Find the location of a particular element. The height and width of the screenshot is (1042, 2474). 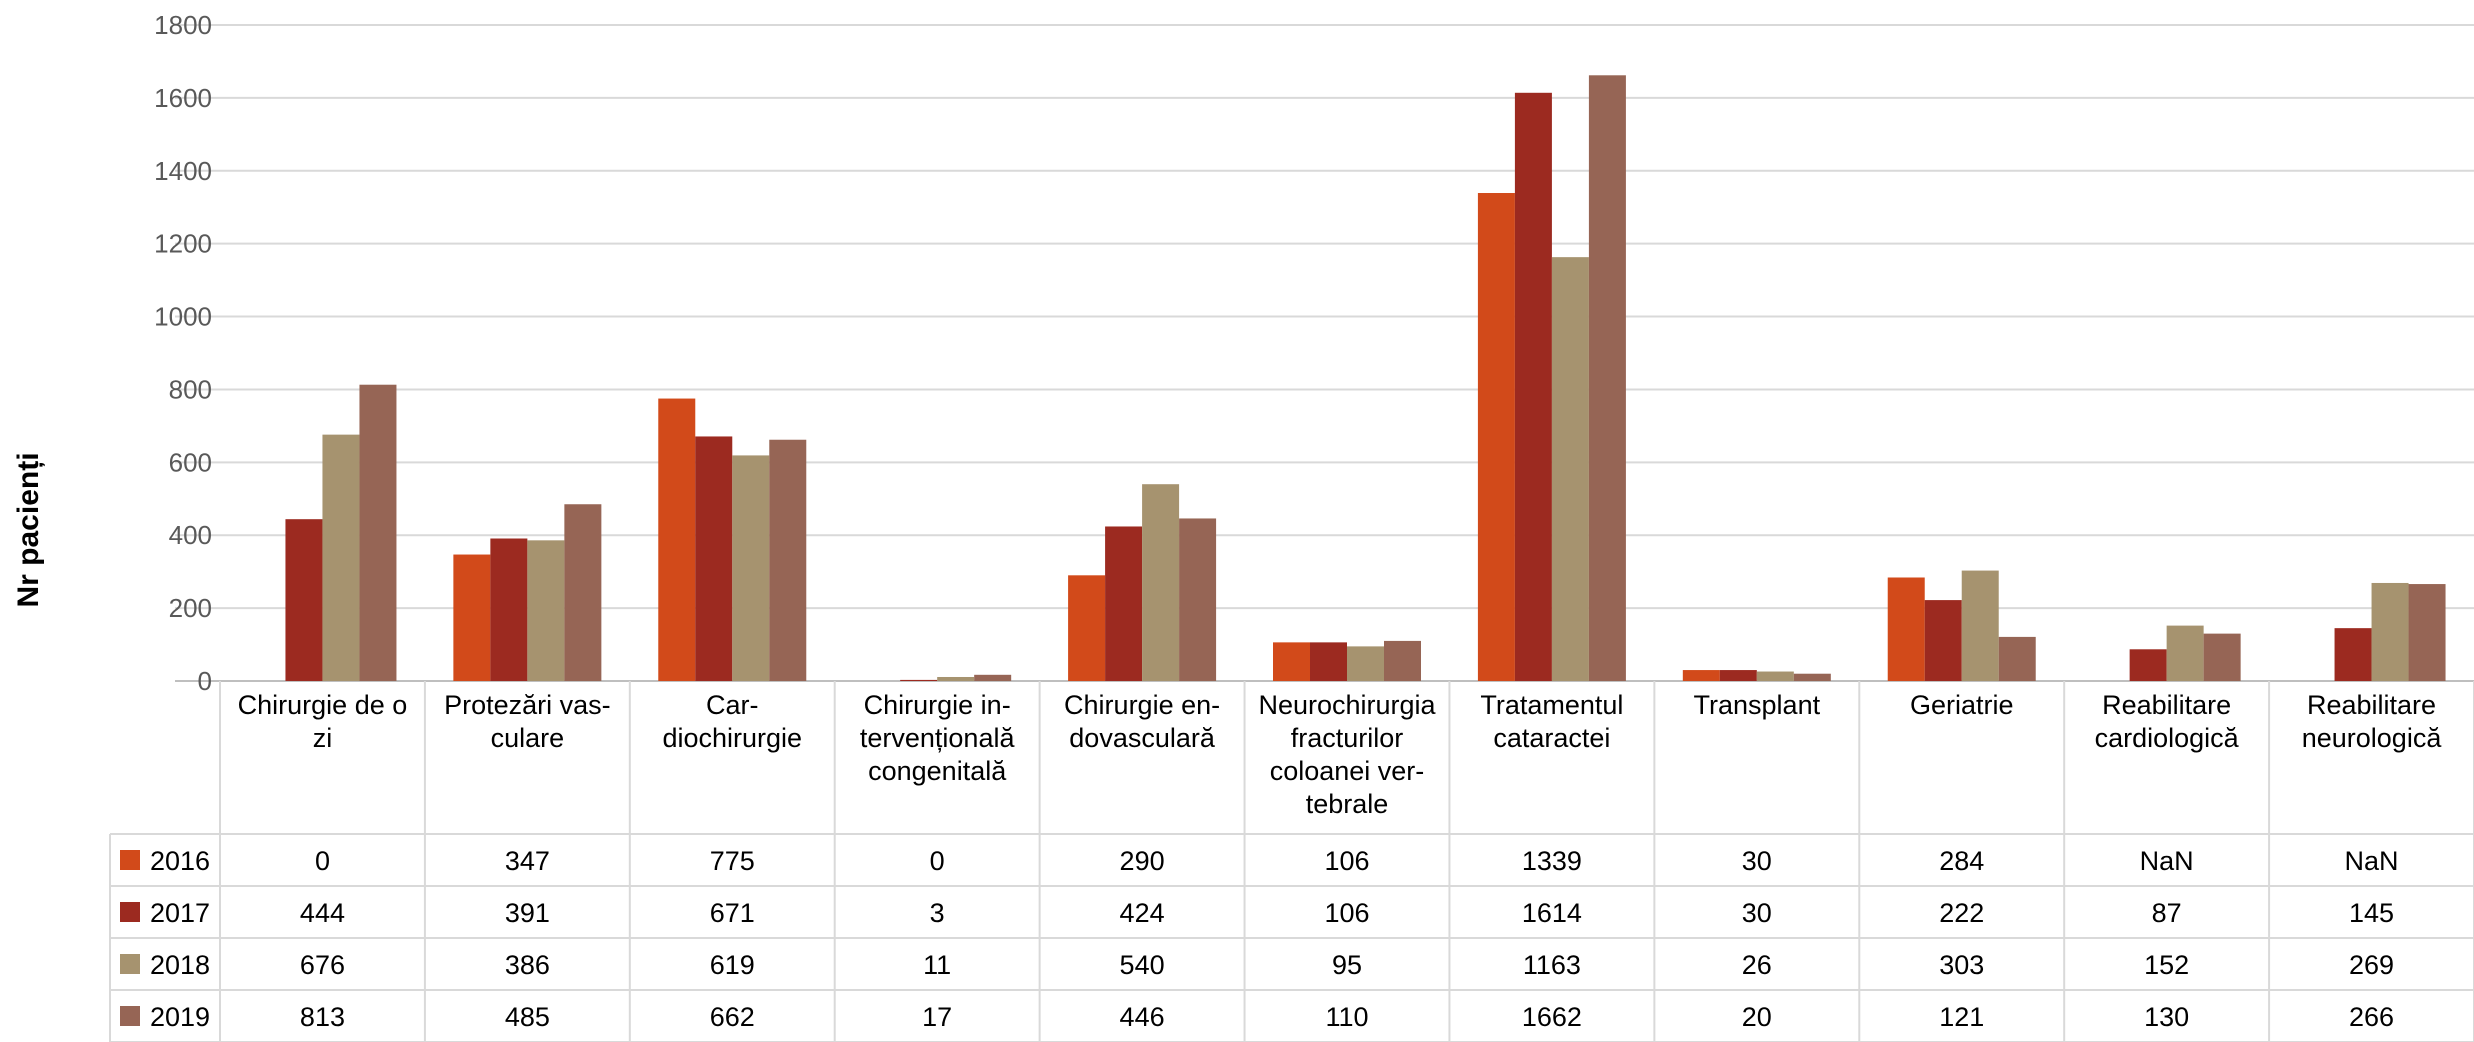

data-label: 446 is located at coordinates (1142, 1017).